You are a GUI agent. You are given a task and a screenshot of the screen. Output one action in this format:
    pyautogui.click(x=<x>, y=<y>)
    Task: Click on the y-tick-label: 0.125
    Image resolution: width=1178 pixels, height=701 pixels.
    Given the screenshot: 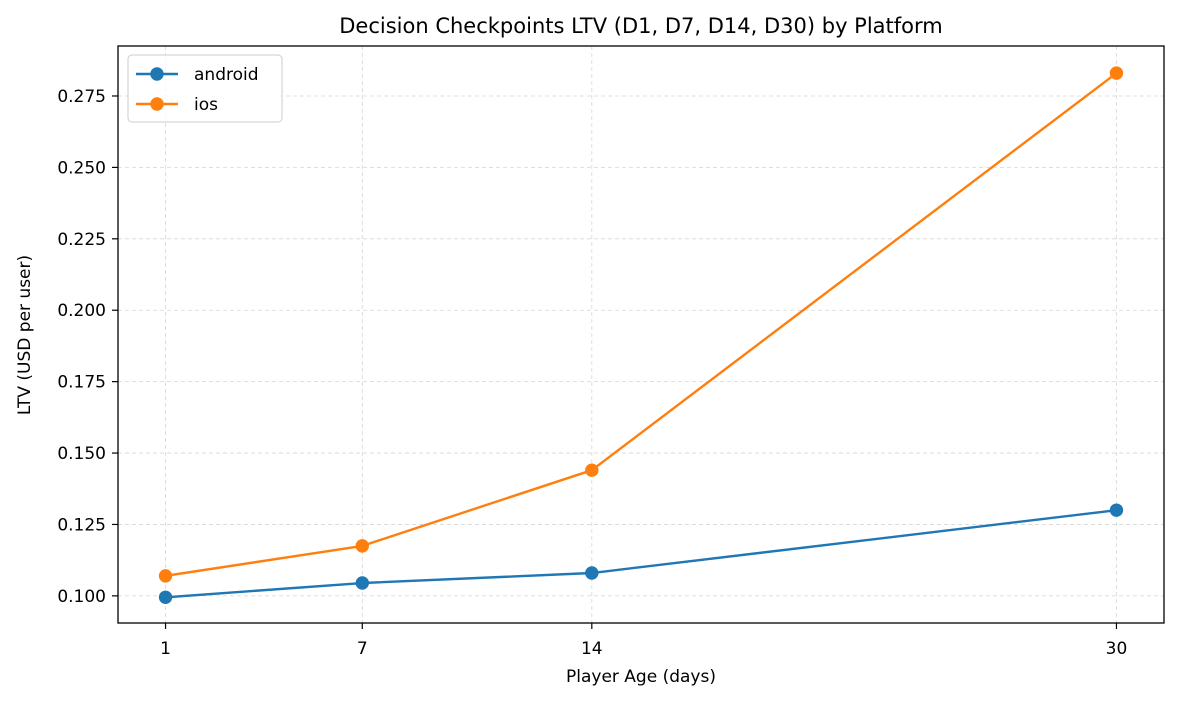 What is the action you would take?
    pyautogui.click(x=81, y=525)
    